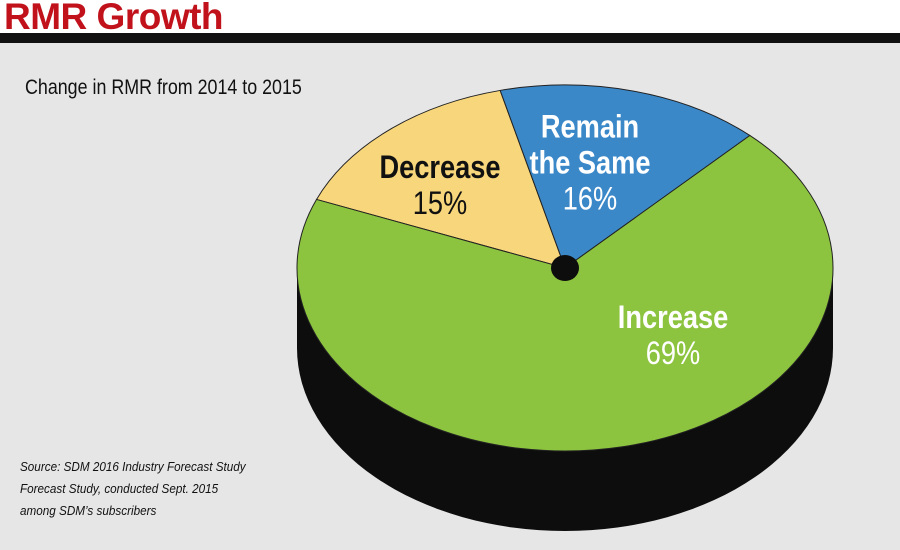 Image resolution: width=900 pixels, height=550 pixels. Describe the element at coordinates (440, 203) in the screenshot. I see `slice-value: 15%` at that location.